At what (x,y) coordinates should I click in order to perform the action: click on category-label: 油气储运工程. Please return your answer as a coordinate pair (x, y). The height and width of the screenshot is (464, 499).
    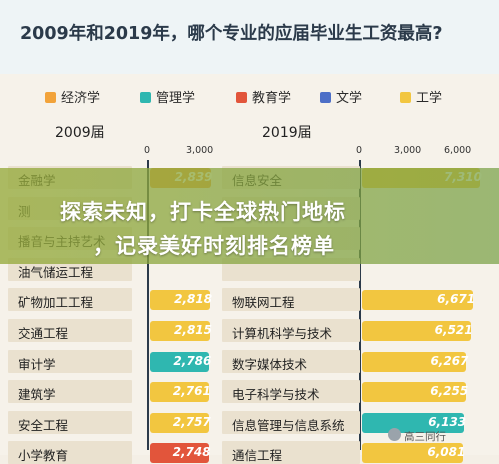
    Looking at the image, I should click on (56, 272).